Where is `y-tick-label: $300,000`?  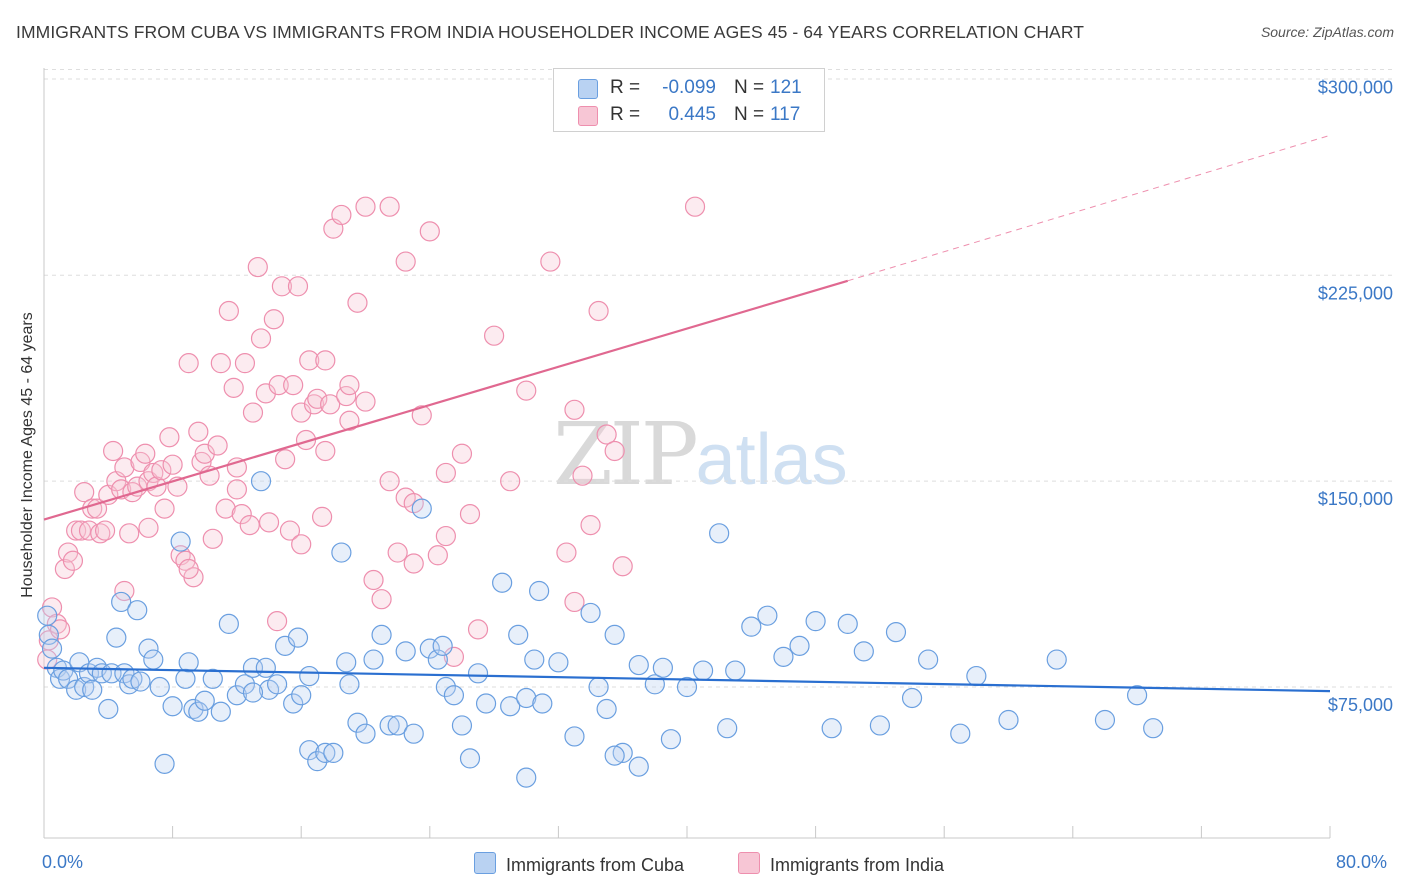
y-tick-label: $300,000 is located at coordinates (1355, 87).